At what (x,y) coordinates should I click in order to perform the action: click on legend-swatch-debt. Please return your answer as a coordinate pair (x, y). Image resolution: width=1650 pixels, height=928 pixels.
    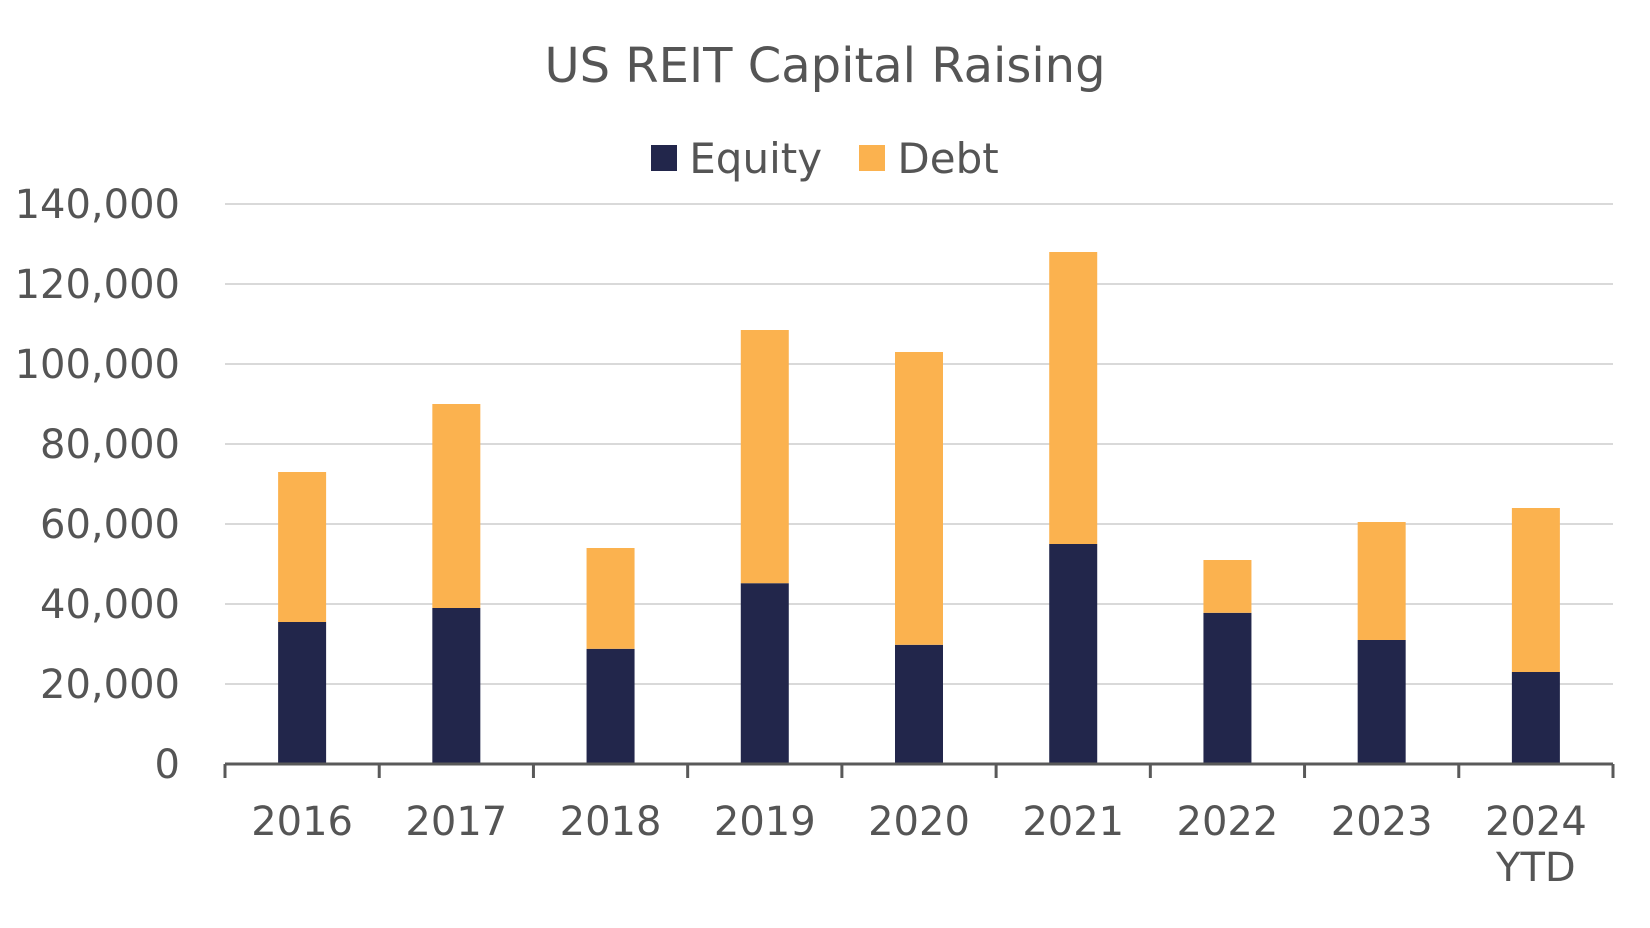
    Looking at the image, I should click on (872, 158).